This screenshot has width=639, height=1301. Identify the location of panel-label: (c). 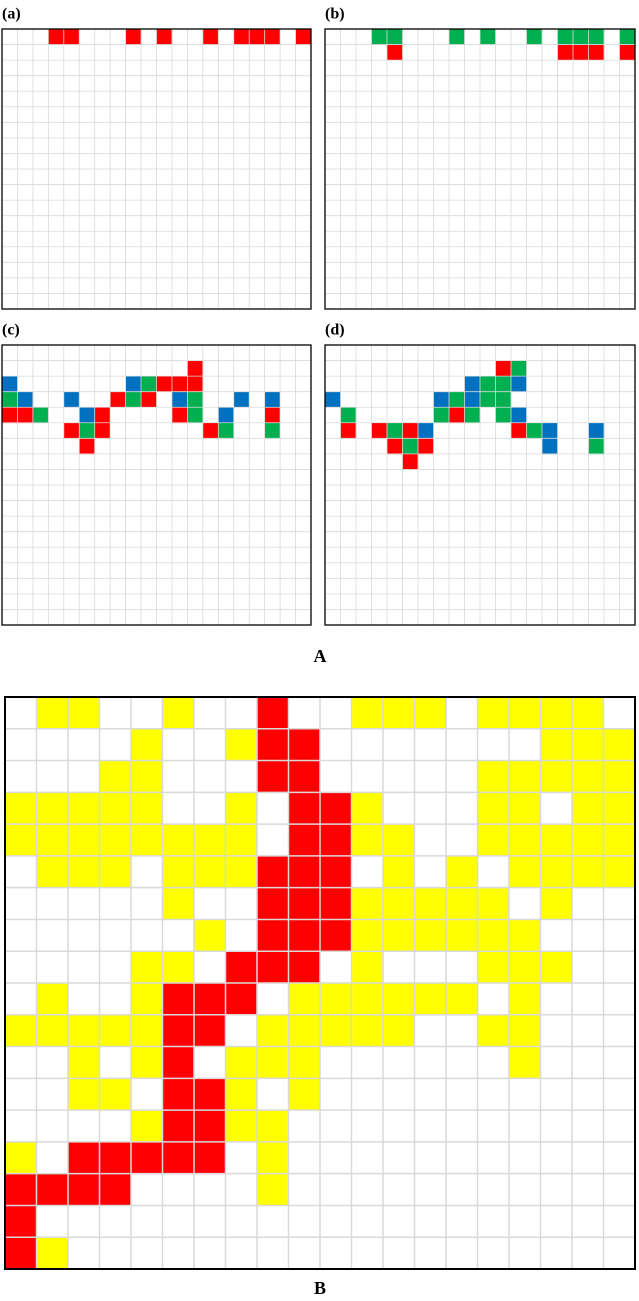
(11, 330).